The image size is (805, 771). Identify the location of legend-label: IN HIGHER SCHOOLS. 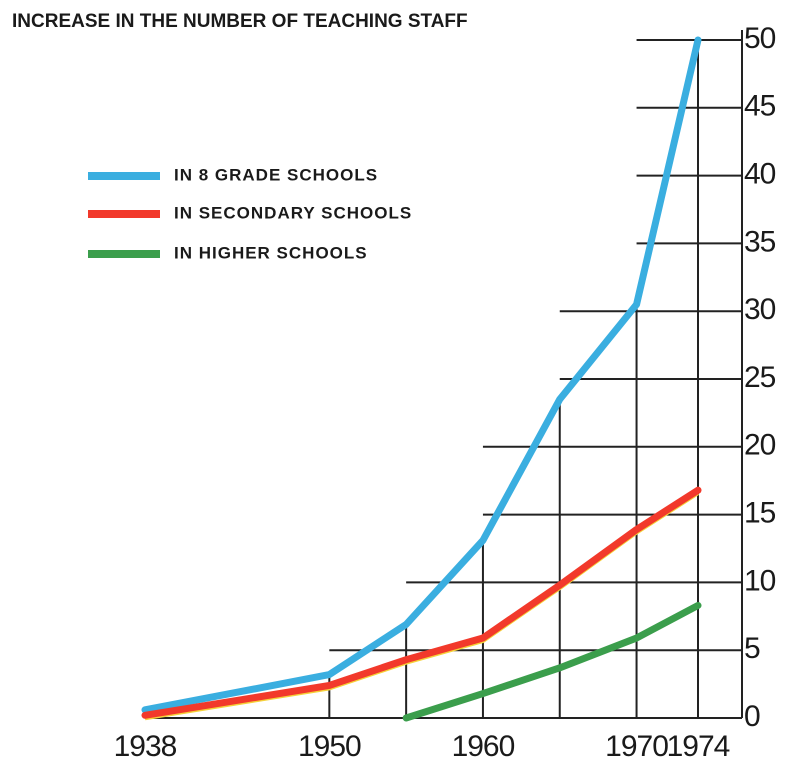
(271, 252).